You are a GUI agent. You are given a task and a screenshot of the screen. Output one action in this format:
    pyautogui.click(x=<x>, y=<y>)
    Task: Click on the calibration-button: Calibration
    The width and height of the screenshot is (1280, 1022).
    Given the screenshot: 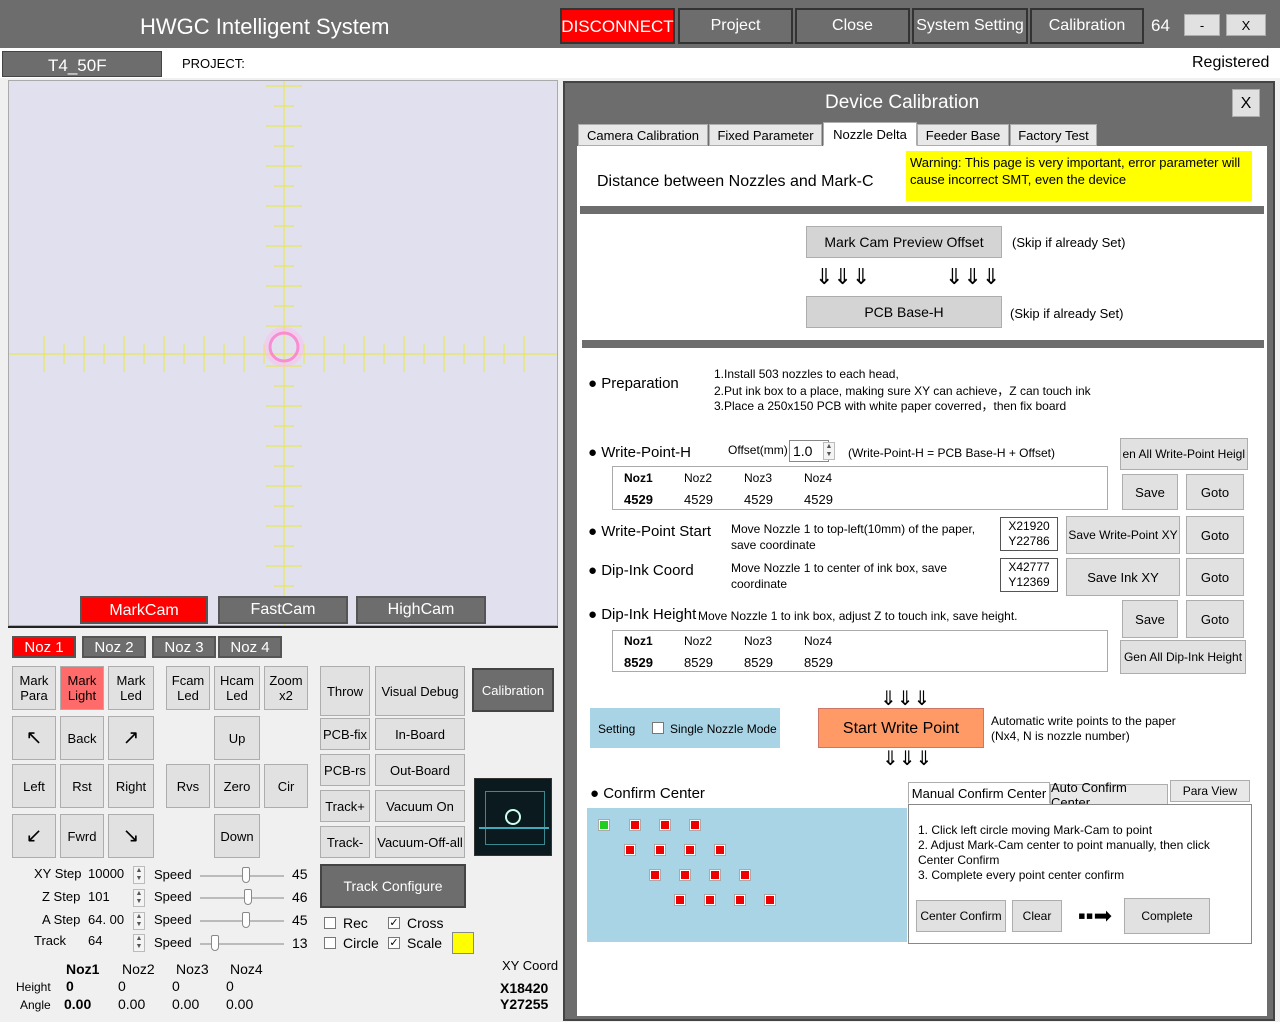 What is the action you would take?
    pyautogui.click(x=1087, y=26)
    